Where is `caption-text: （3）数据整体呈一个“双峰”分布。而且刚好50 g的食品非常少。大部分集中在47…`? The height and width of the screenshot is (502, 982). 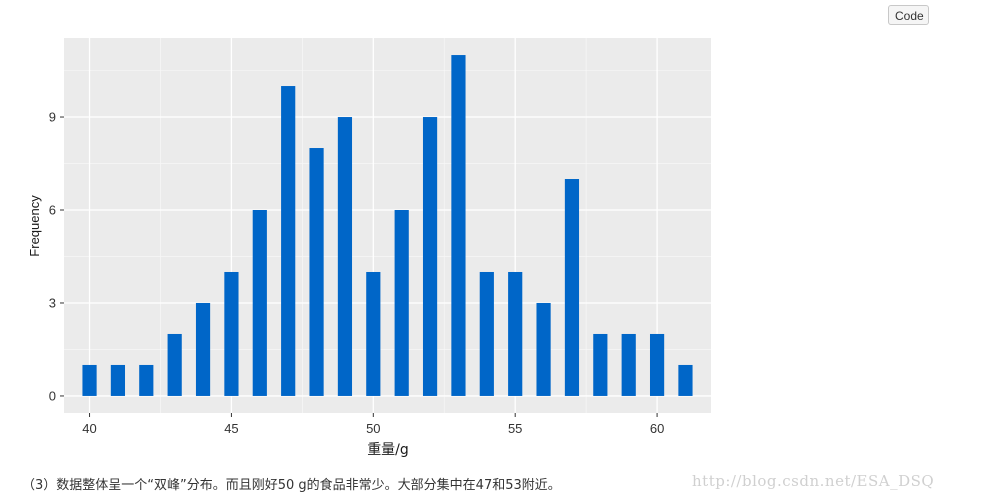
caption-text: （3）数据整体呈一个“双峰”分布。而且刚好50 g的食品非常少。大部分集中在47… is located at coordinates (291, 485).